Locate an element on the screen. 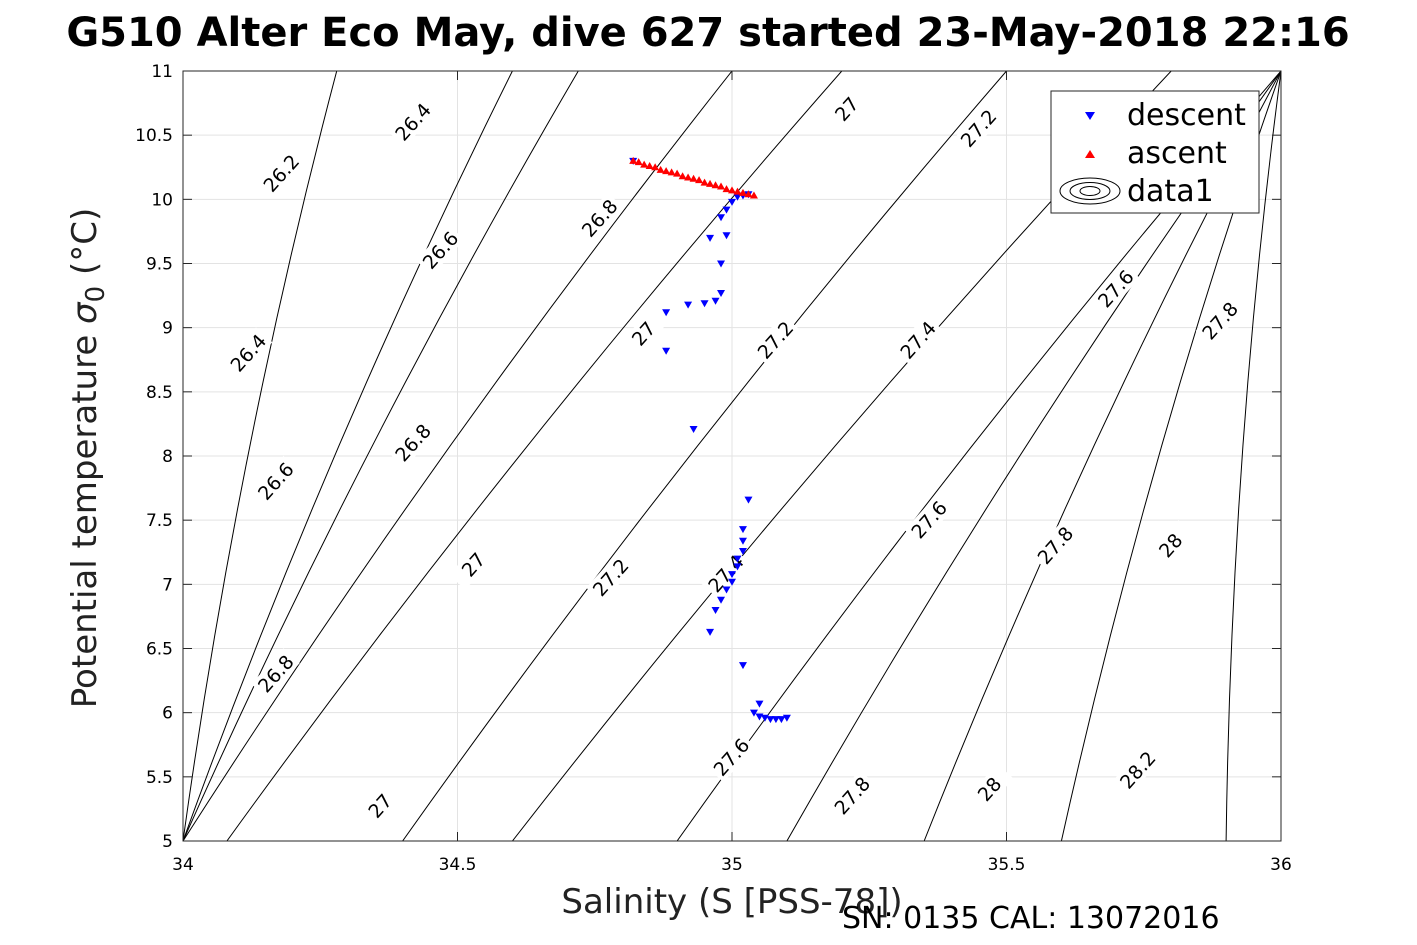 Image resolution: width=1417 pixels, height=945 pixels. series-ascent is located at coordinates (693, 177).